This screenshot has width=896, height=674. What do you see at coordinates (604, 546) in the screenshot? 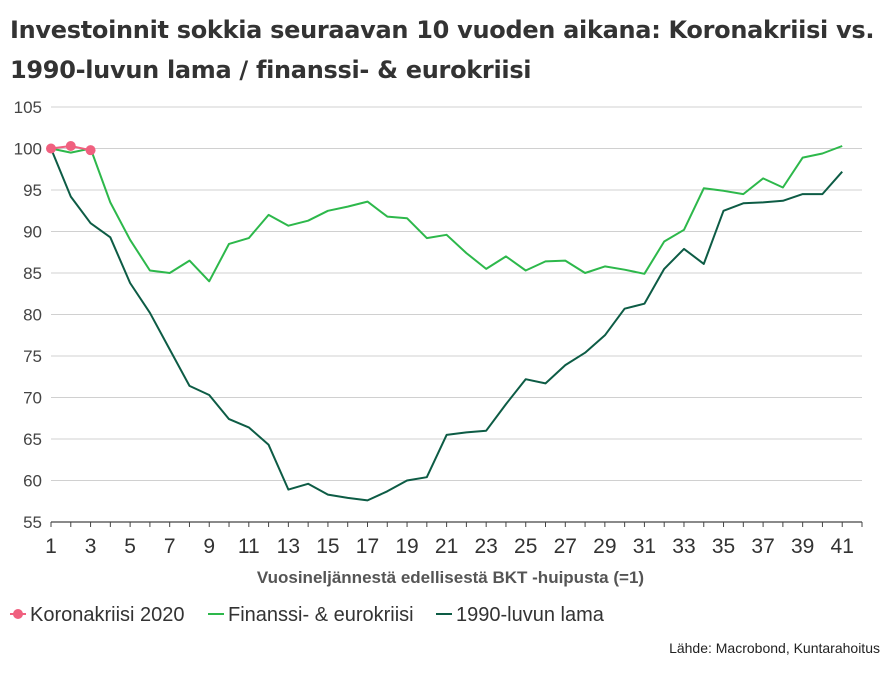
I see `x-tick-label: 29` at bounding box center [604, 546].